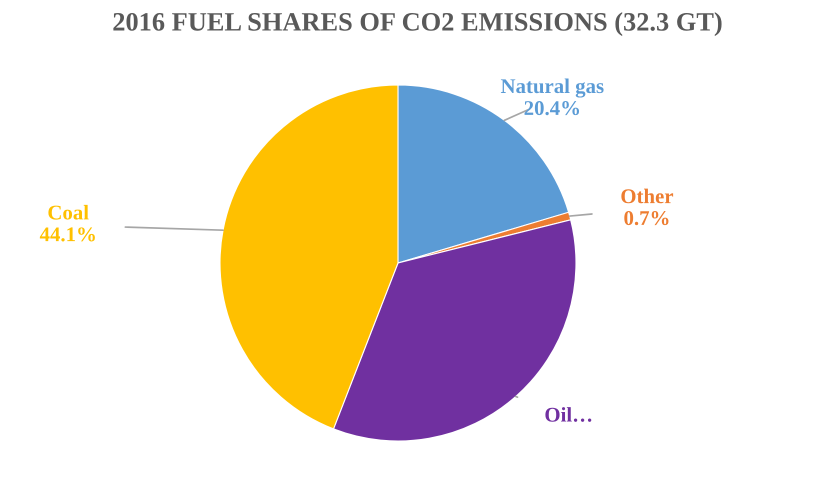  What do you see at coordinates (646, 218) in the screenshot?
I see `data-label: 0.7%` at bounding box center [646, 218].